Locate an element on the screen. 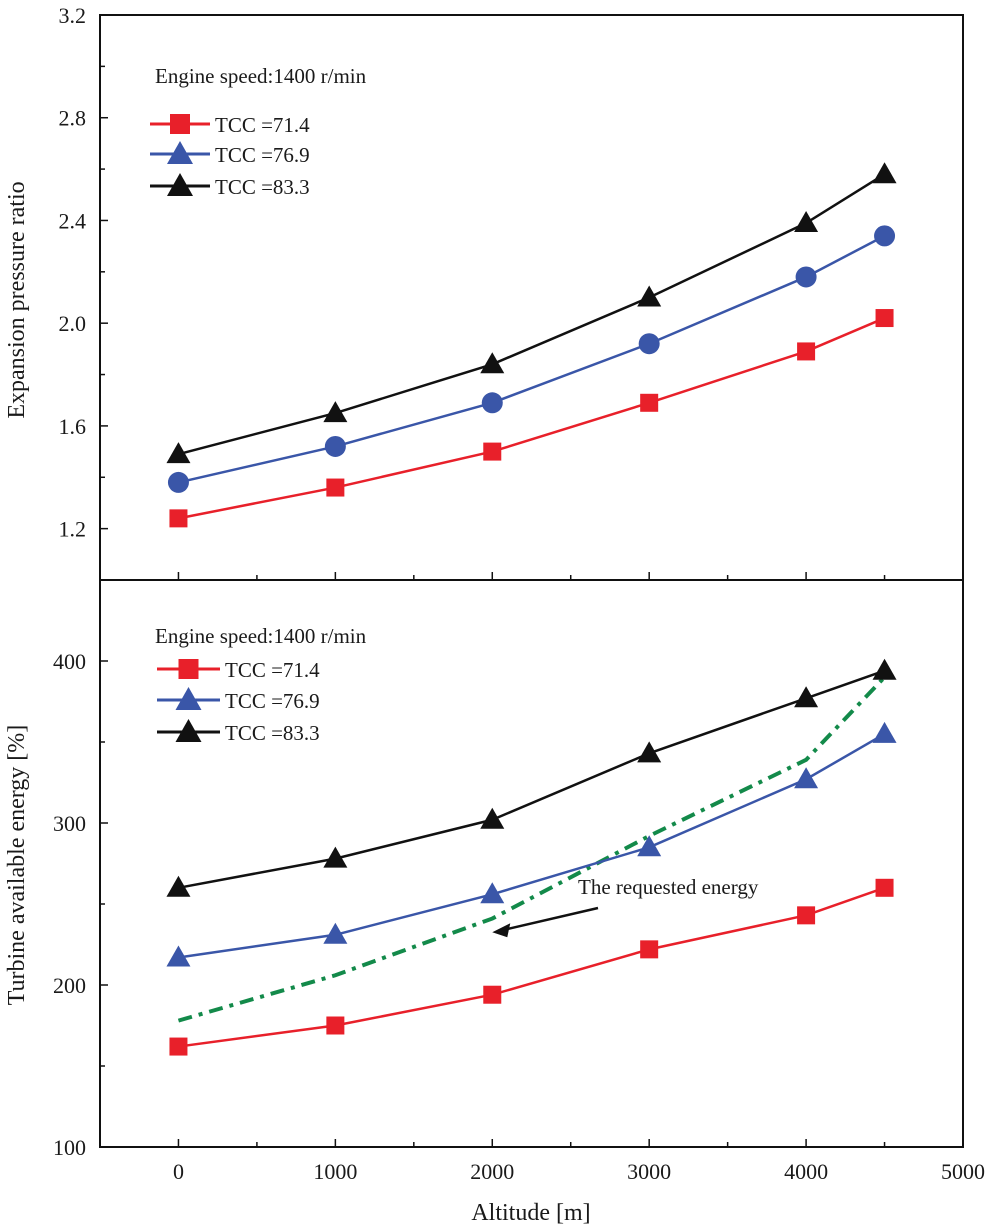  y-tick-label-0-3: 2.4 is located at coordinates (73, 220).